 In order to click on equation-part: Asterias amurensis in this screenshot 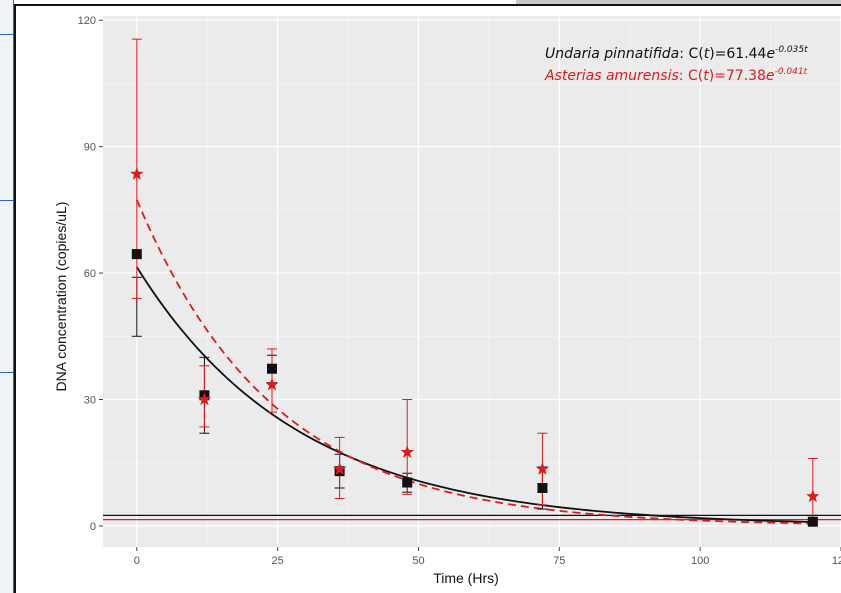, I will do `click(611, 76)`.